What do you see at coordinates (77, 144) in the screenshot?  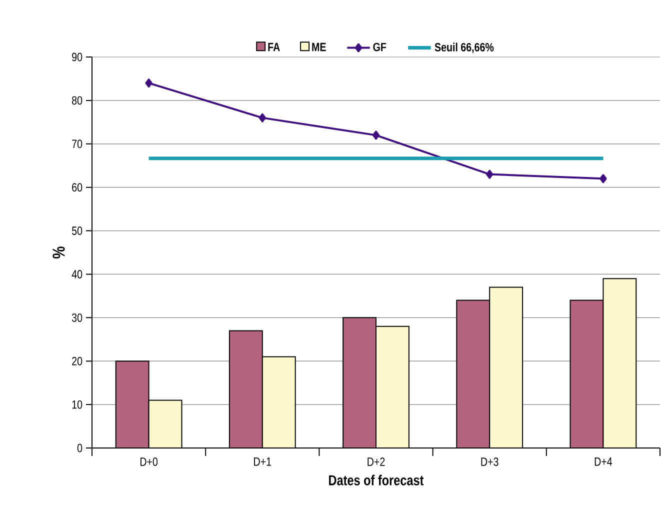 I see `y-tick-label: 70` at bounding box center [77, 144].